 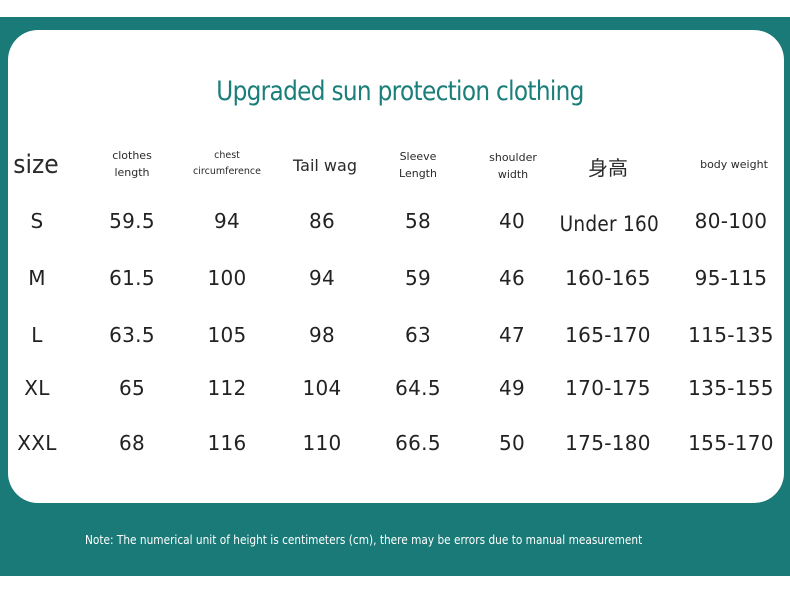 I want to click on cell-weight: 80-100, so click(x=731, y=221).